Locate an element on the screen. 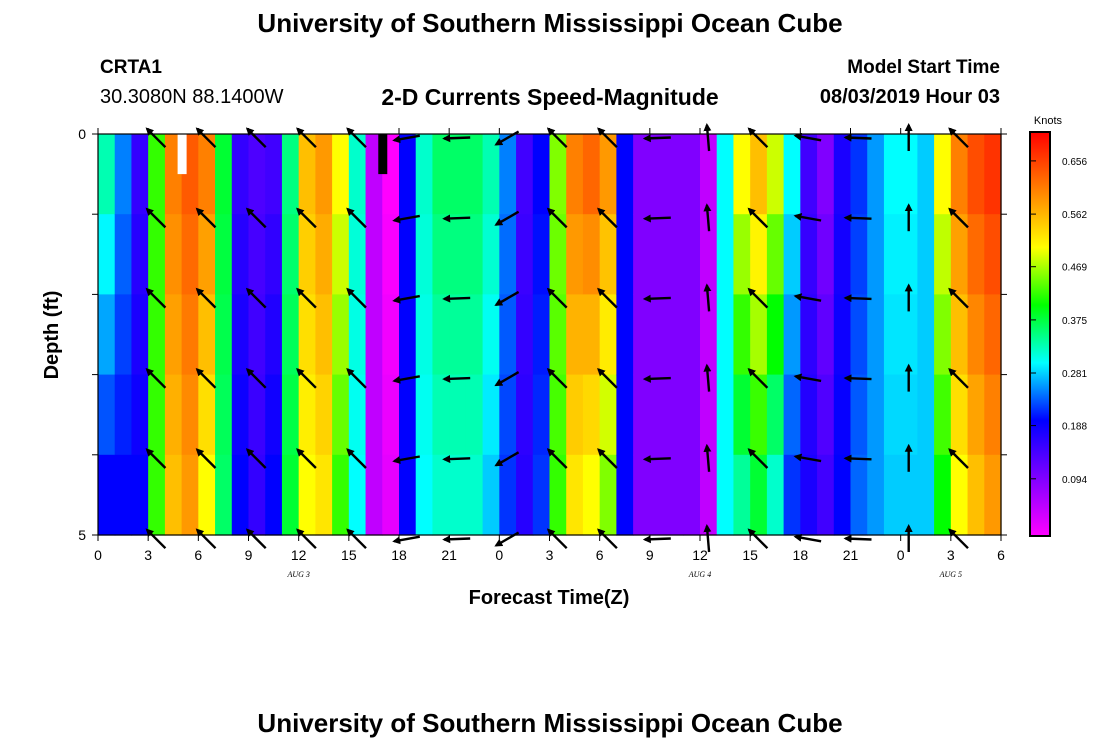 This screenshot has height=750, width=1100. x-tick-label: 0 is located at coordinates (499, 555).